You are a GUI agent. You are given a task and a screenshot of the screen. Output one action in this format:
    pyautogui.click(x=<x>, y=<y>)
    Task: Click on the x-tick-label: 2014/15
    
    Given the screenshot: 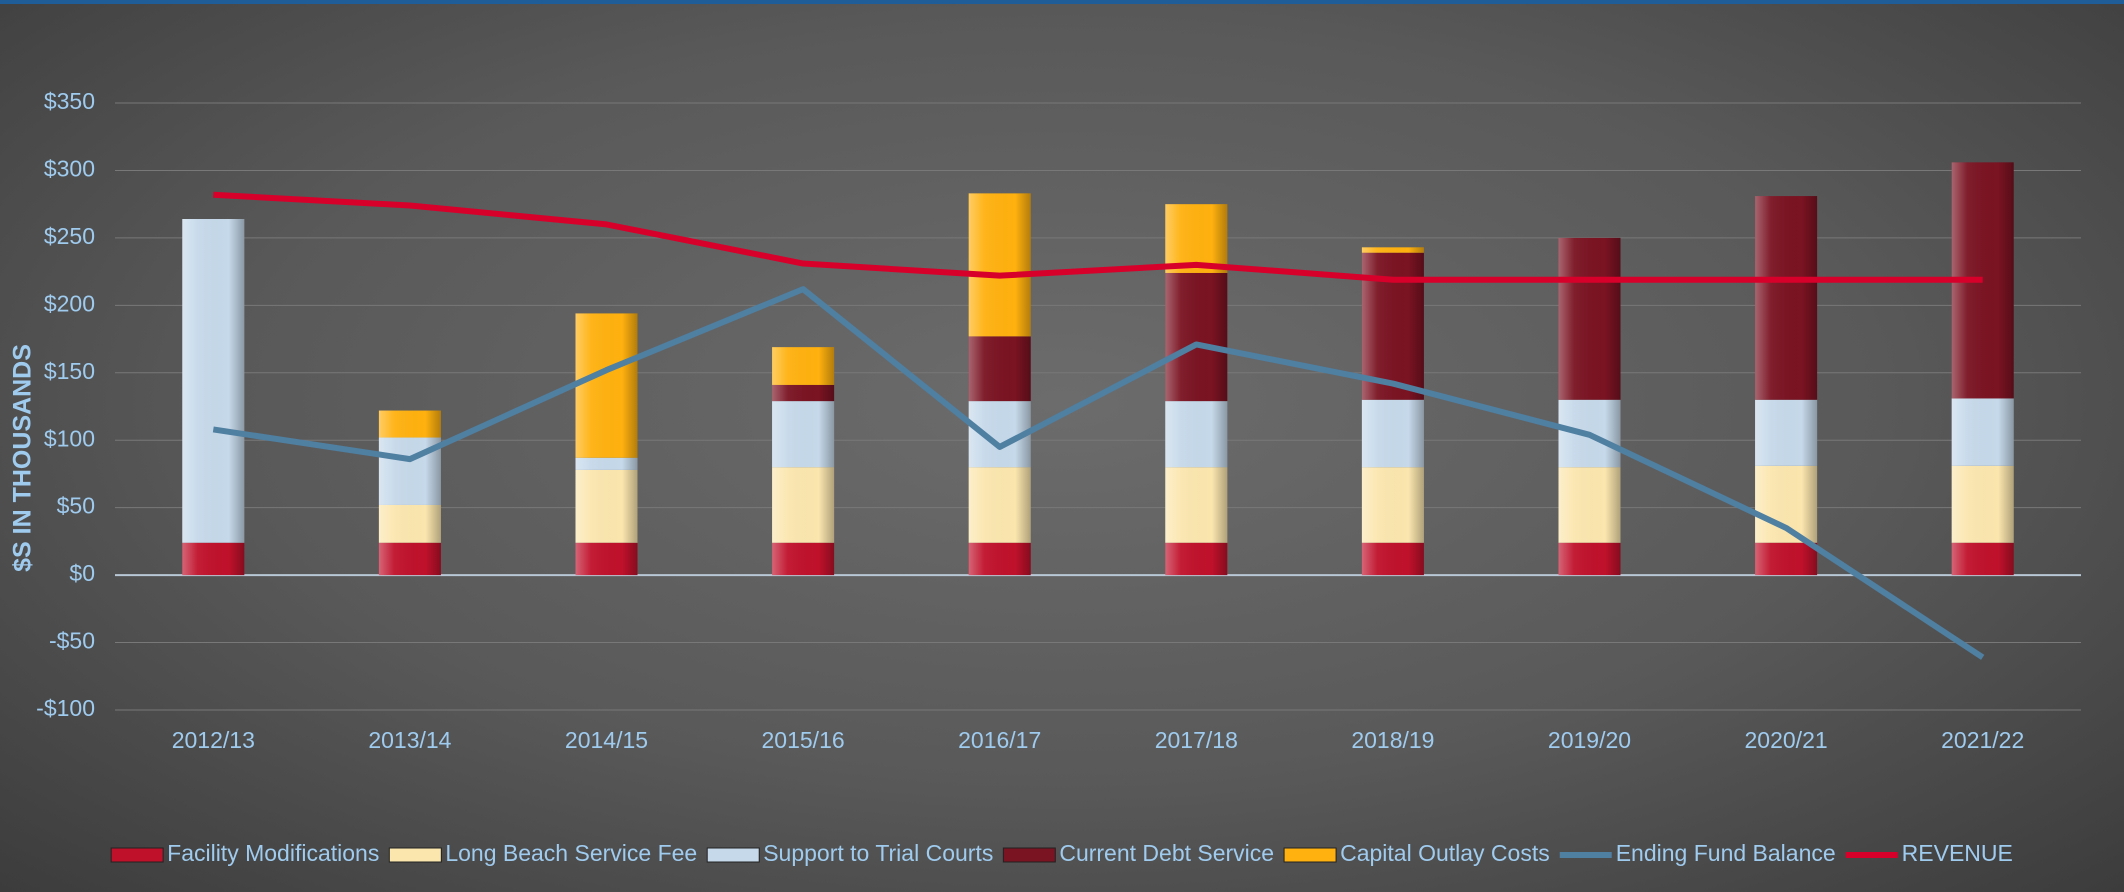 What is the action you would take?
    pyautogui.click(x=606, y=740)
    